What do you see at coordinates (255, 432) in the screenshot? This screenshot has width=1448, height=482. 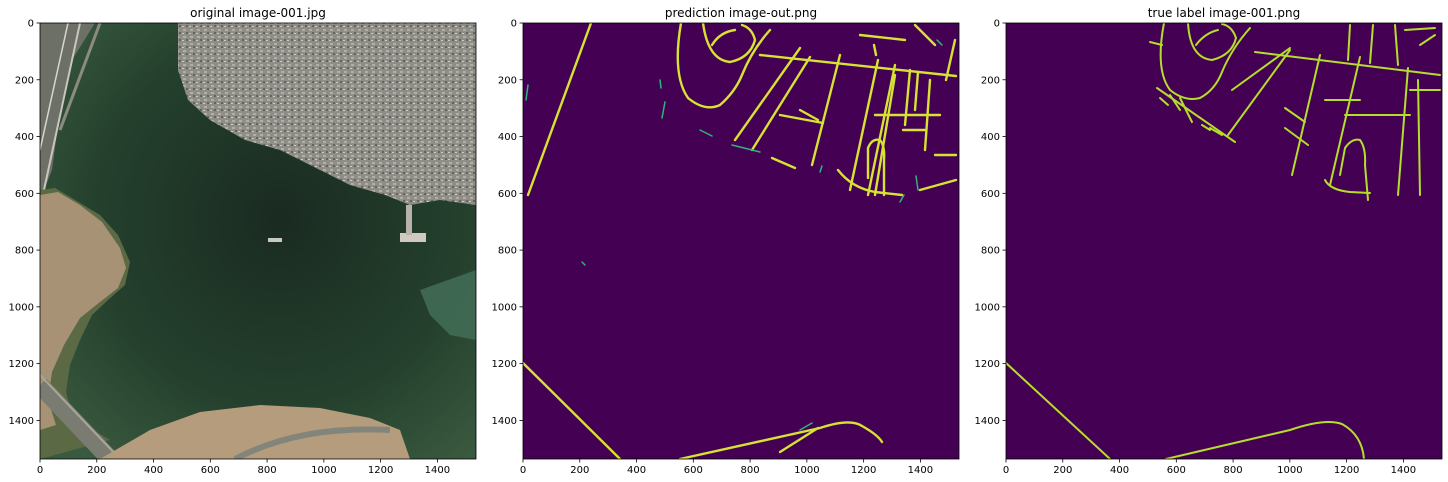 I see `sand-bottom` at bounding box center [255, 432].